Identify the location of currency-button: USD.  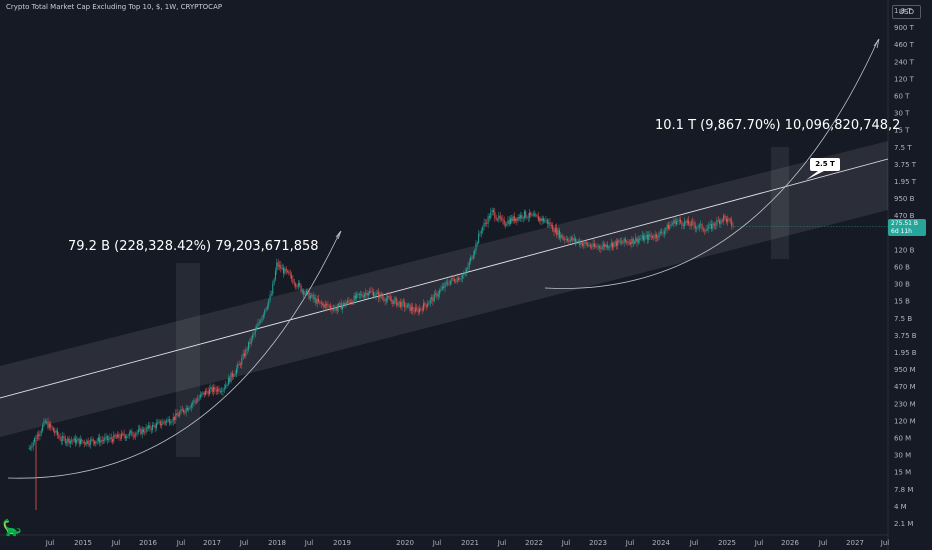
(906, 12).